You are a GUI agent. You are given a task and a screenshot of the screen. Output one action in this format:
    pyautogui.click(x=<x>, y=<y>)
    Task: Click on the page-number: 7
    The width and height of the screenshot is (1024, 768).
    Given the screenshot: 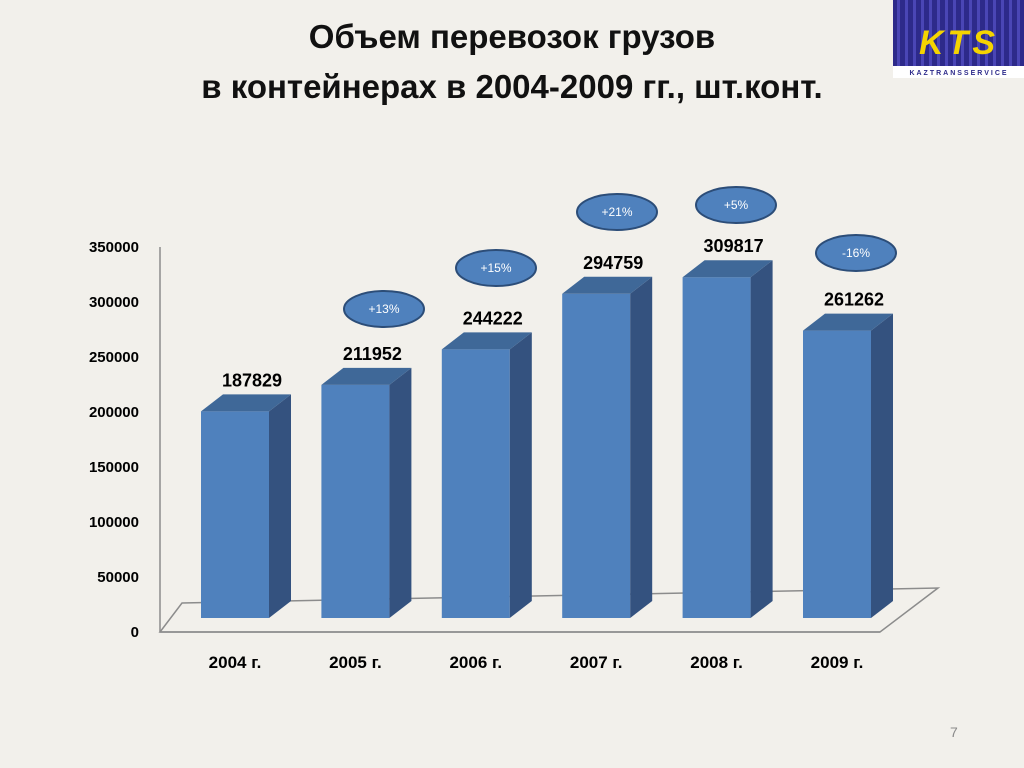 What is the action you would take?
    pyautogui.click(x=954, y=732)
    